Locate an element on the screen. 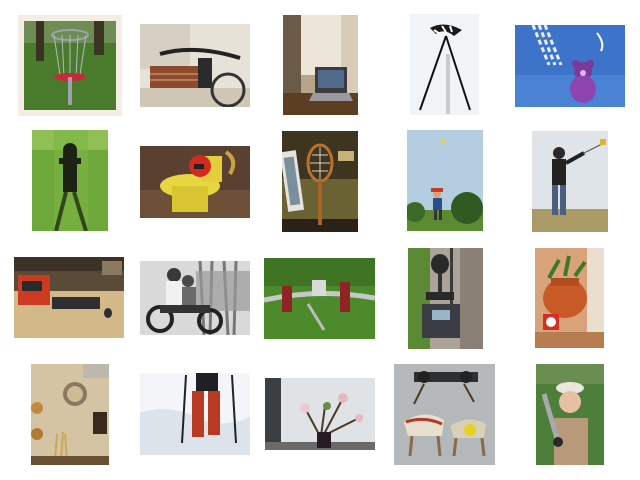  thumbnail-flower-vase-branch is located at coordinates (320, 414).